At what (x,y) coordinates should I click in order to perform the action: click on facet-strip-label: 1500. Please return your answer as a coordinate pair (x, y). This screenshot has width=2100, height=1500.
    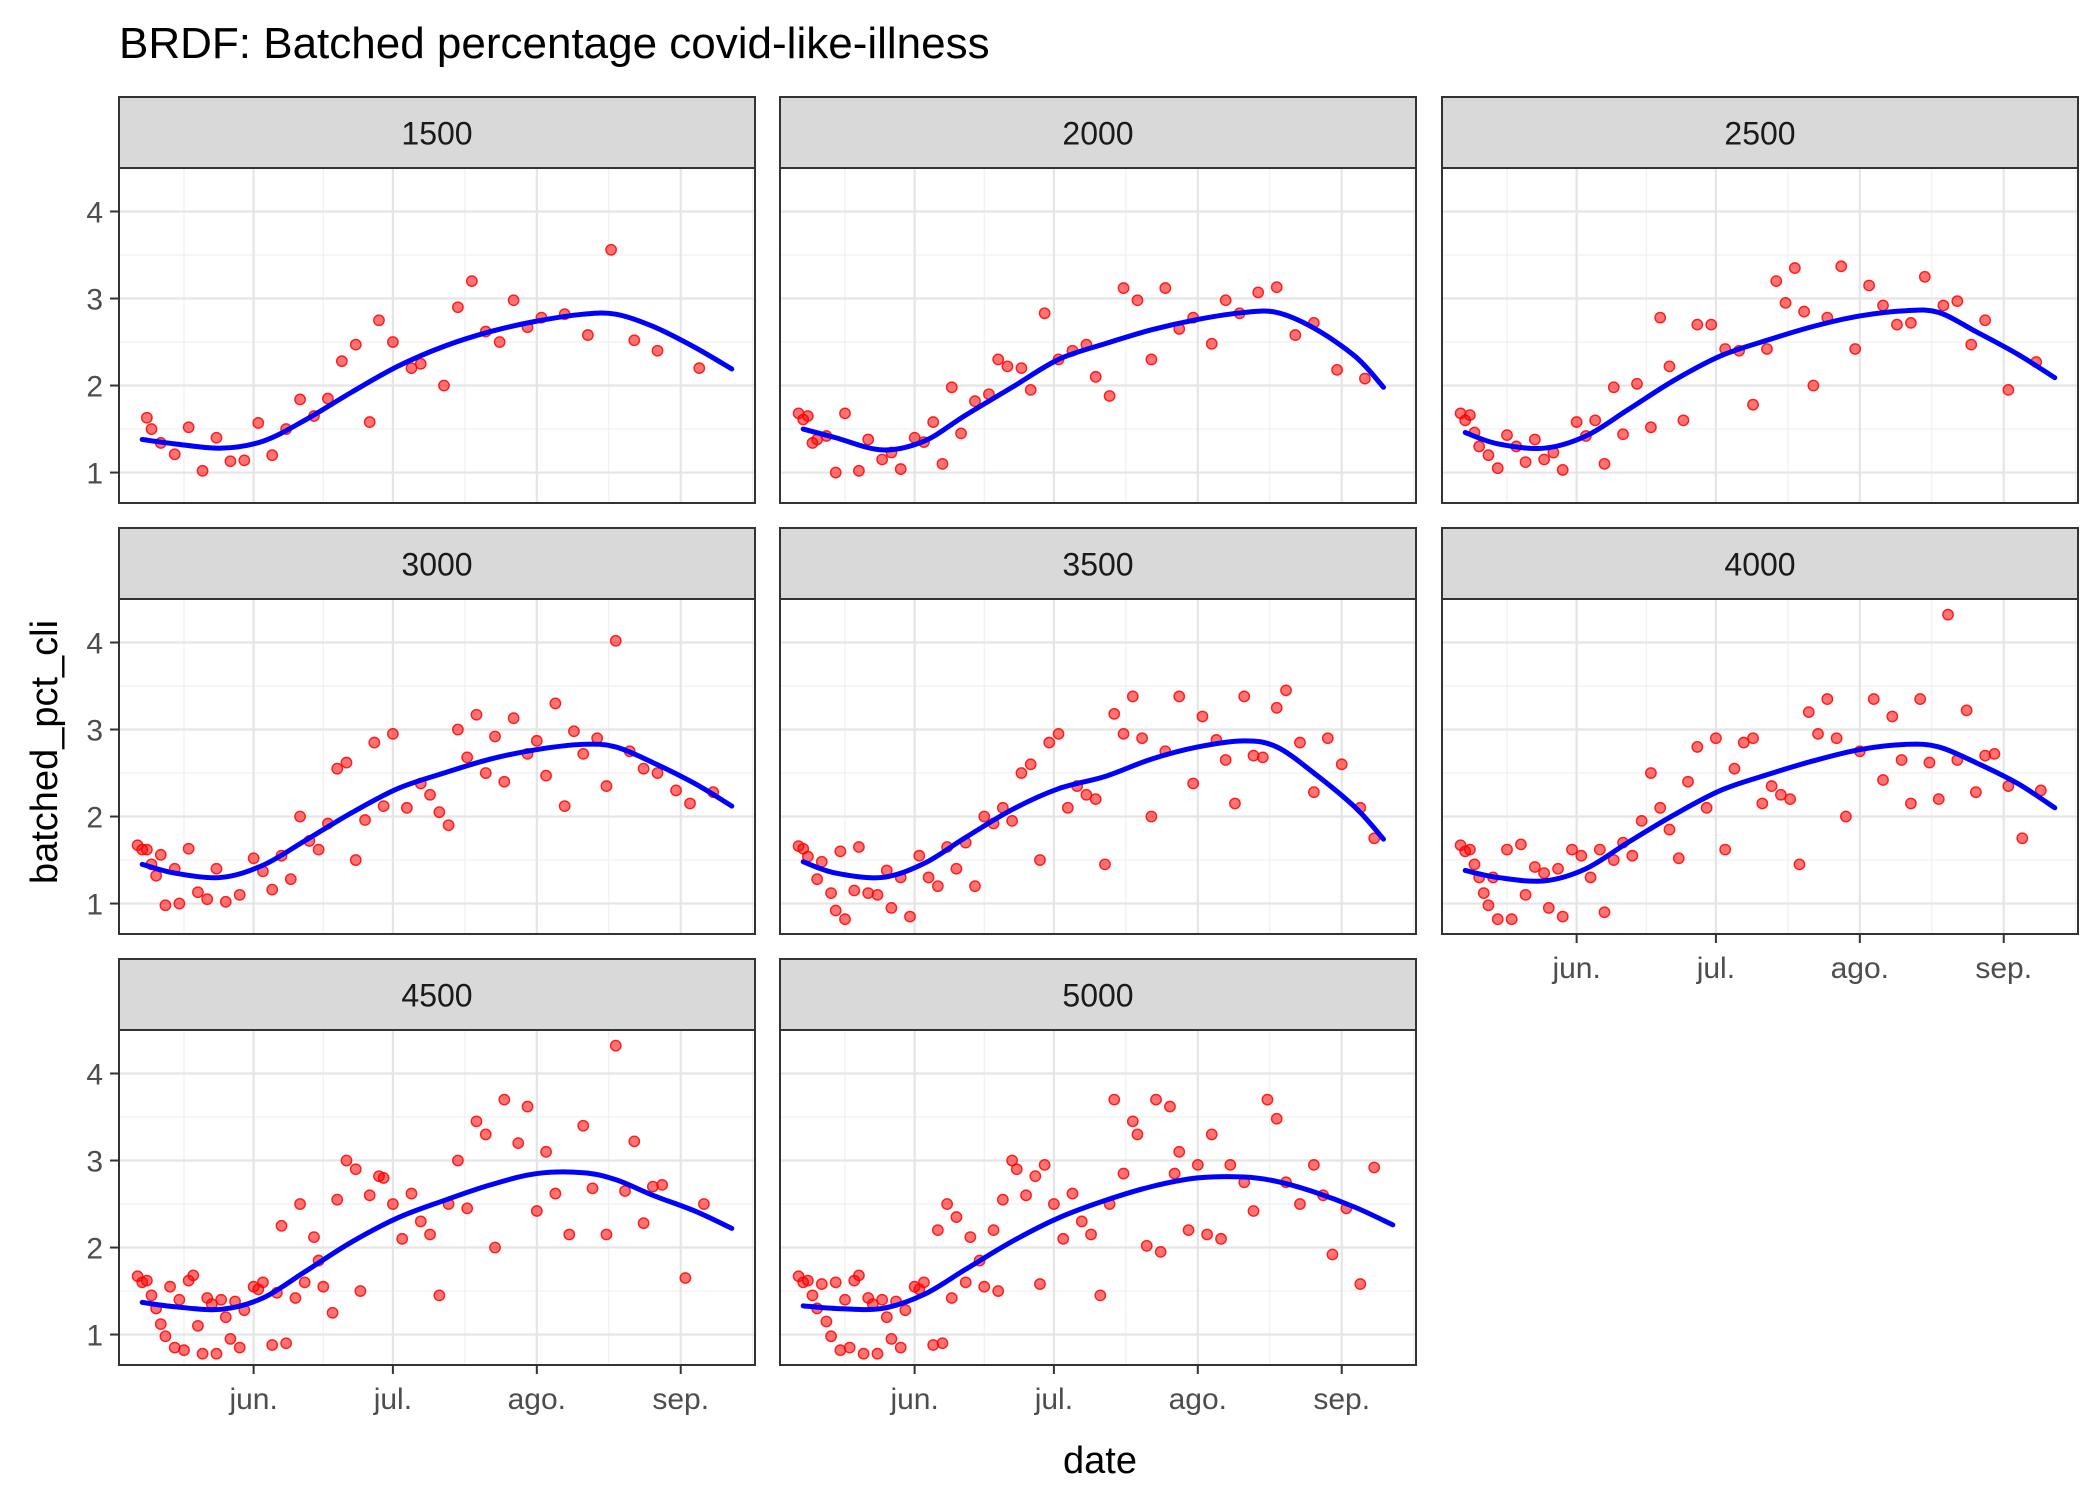
    Looking at the image, I should click on (436, 134).